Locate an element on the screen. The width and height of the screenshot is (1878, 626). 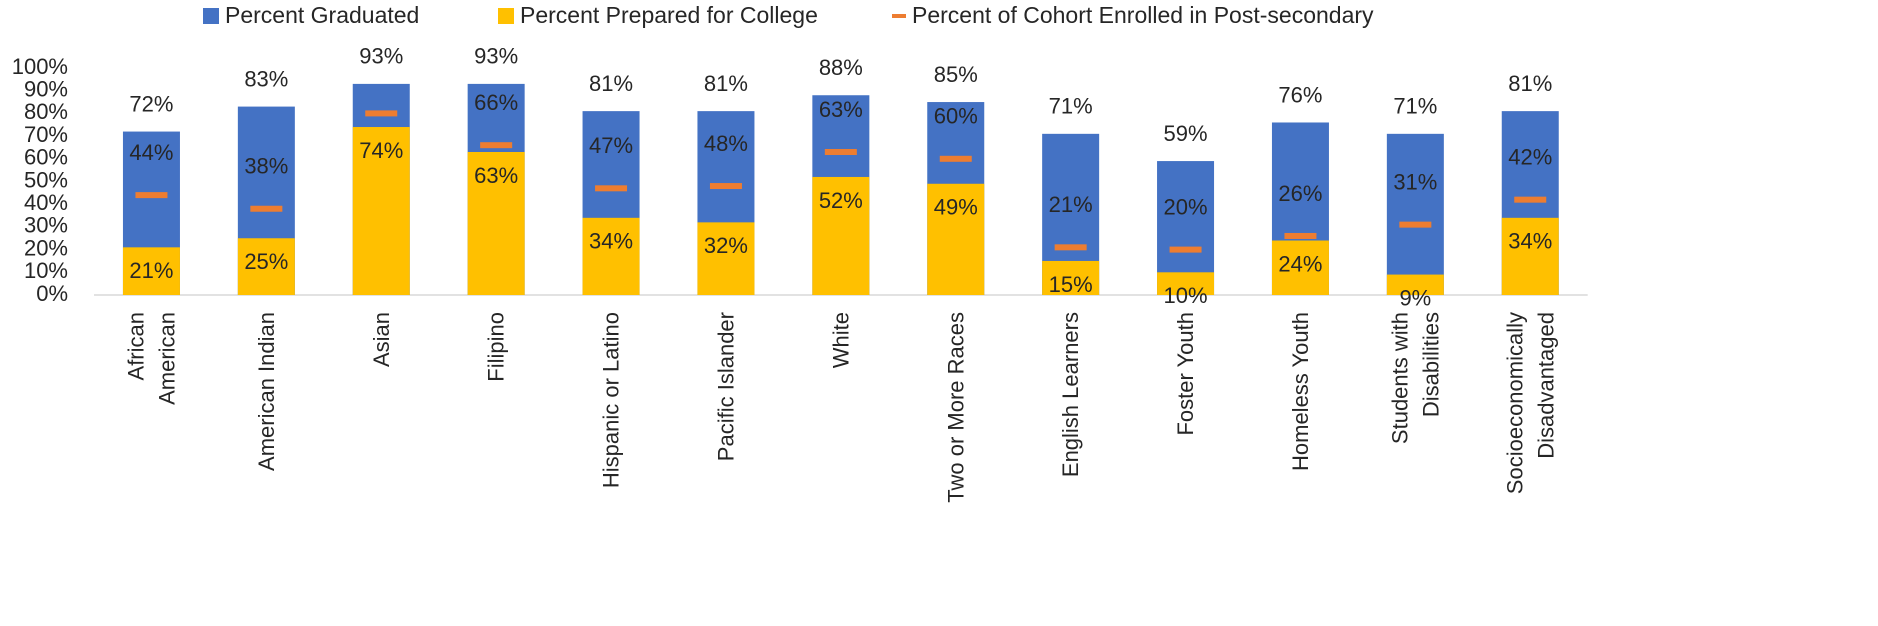
data-label: 60% is located at coordinates (956, 116).